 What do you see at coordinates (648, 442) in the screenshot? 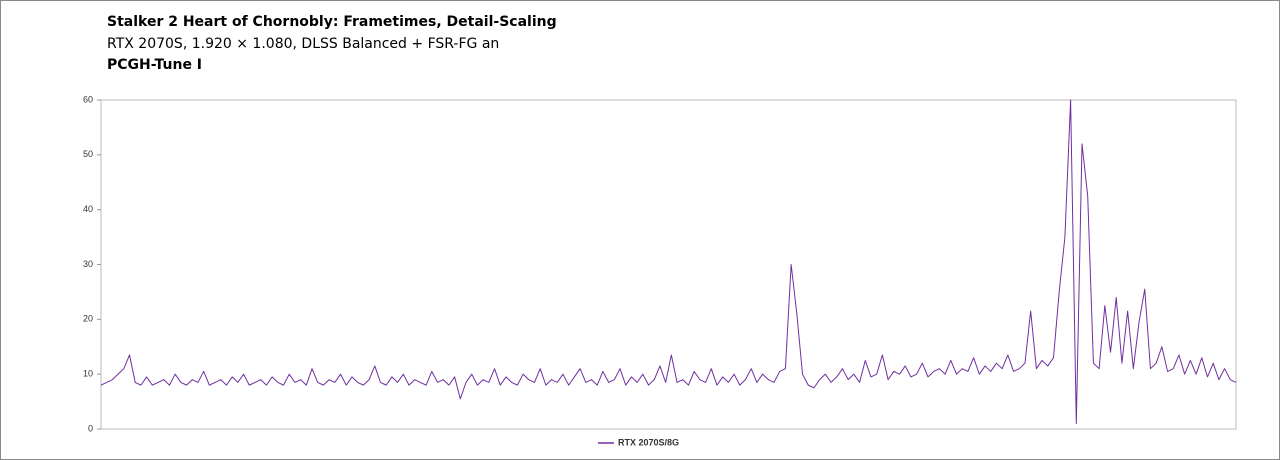
I see `legend-label: RTX 2070S/8G` at bounding box center [648, 442].